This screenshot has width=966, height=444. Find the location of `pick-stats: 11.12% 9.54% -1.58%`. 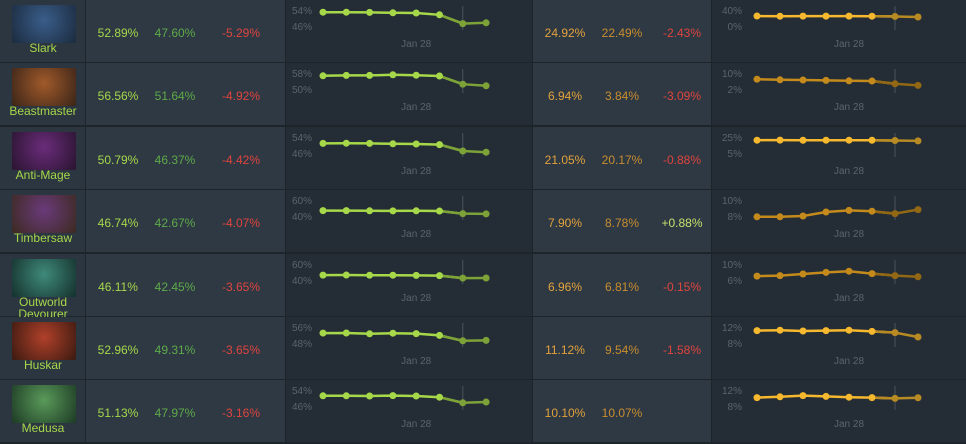

pick-stats: 11.12% 9.54% -1.58% is located at coordinates (622, 348).